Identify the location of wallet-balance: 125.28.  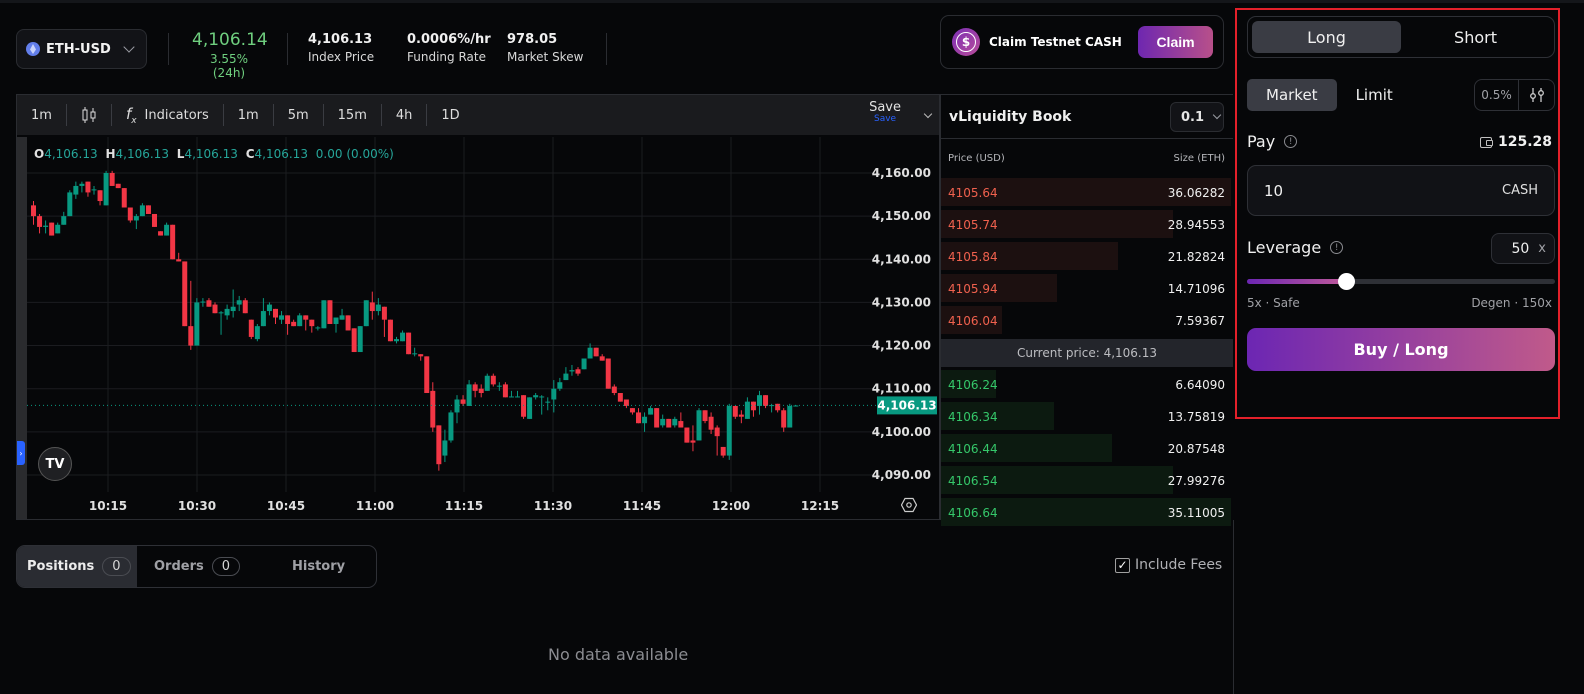
(1515, 142).